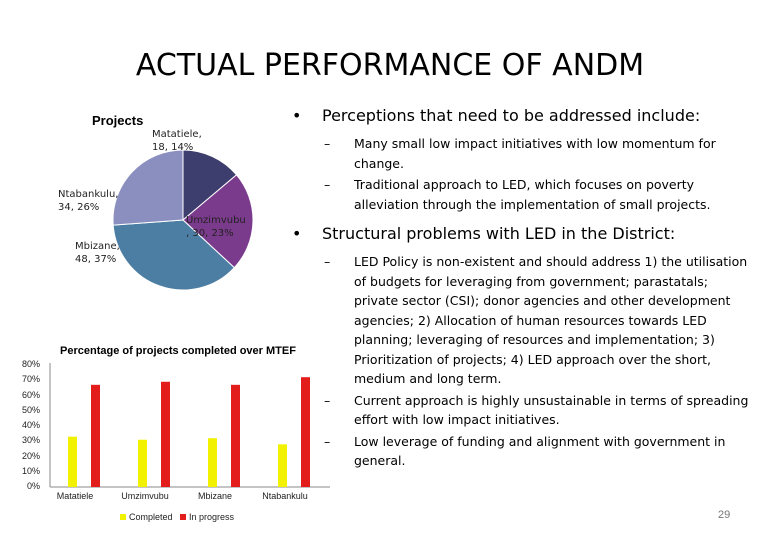 This screenshot has height=540, width=780. Describe the element at coordinates (215, 496) in the screenshot. I see `x-tick-label: Mbizane` at that location.